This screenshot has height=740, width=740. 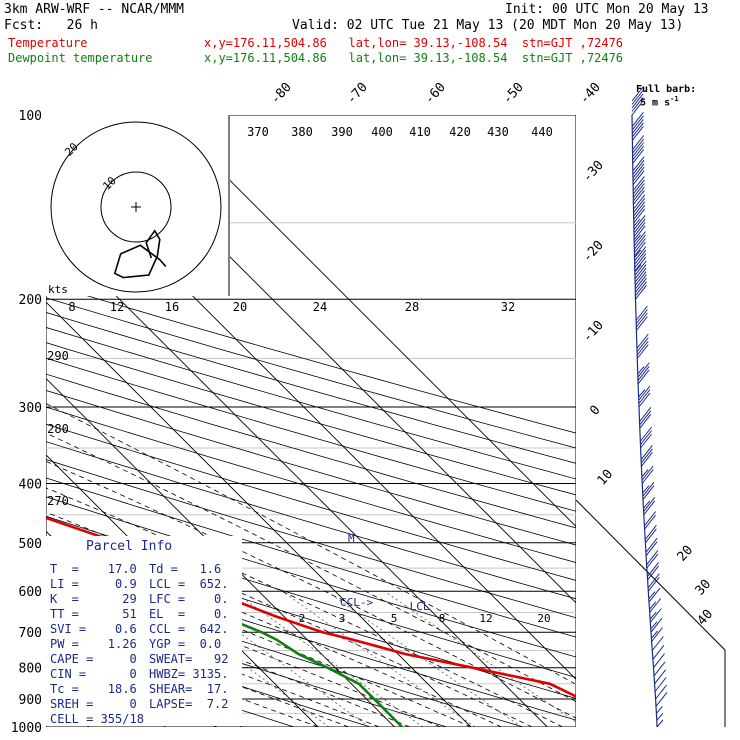 What do you see at coordinates (420, 132) in the screenshot?
I see `theta-label: 410` at bounding box center [420, 132].